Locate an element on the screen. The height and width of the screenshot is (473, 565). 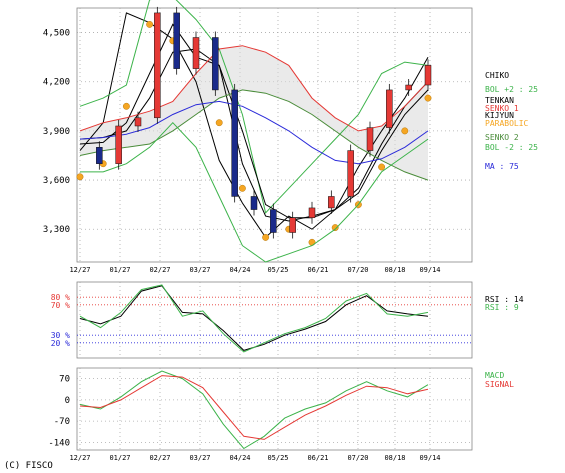
price-y-tick-label: 3,600 is located at coordinates (56, 181).